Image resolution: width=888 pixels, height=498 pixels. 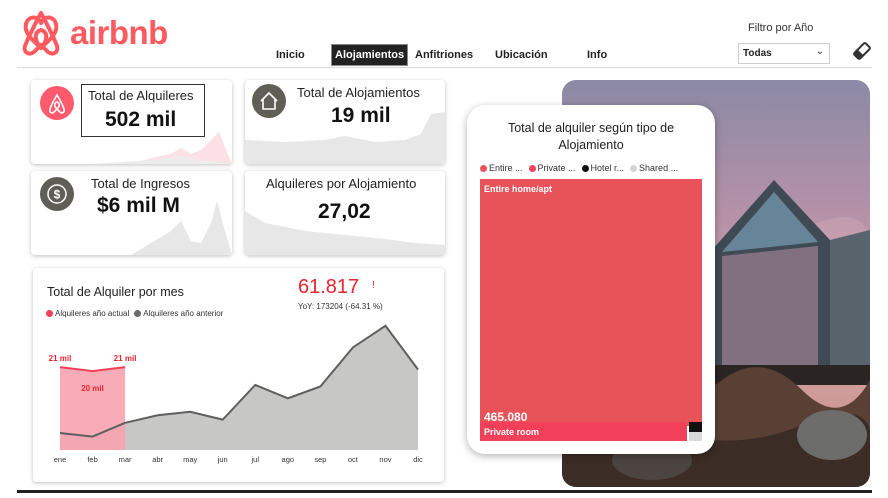 What do you see at coordinates (92, 369) in the screenshot?
I see `line-current-year` at bounding box center [92, 369].